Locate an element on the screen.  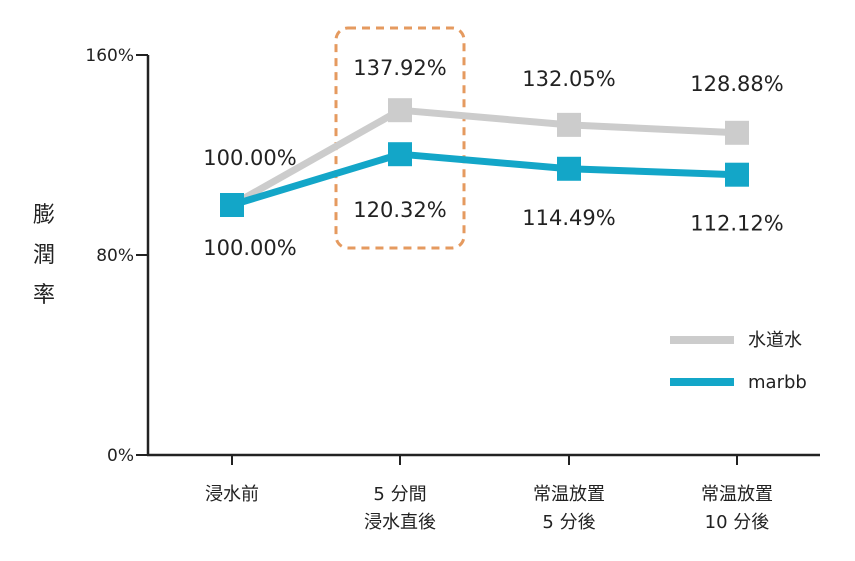
x-tick-label: 5 分間 is located at coordinates (399, 494).